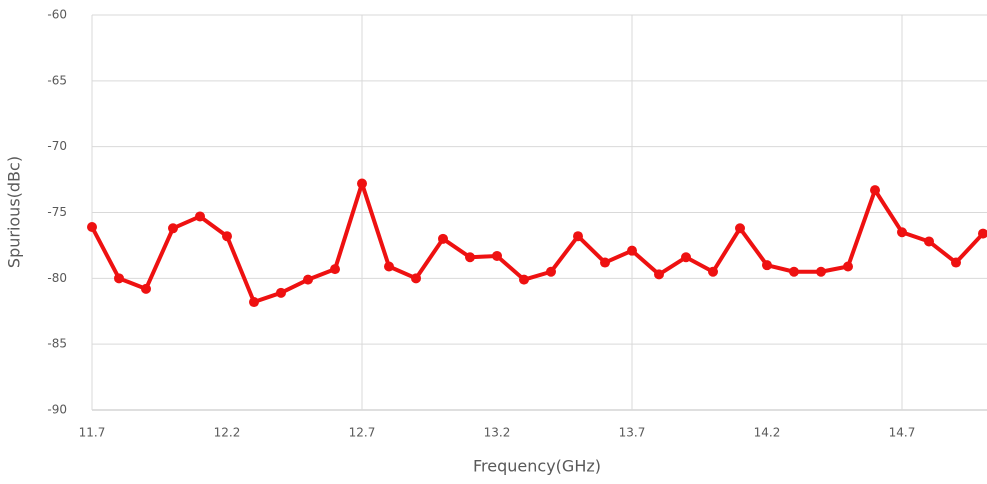 The image size is (987, 484). I want to click on x-tick-label: 12.7, so click(362, 433).